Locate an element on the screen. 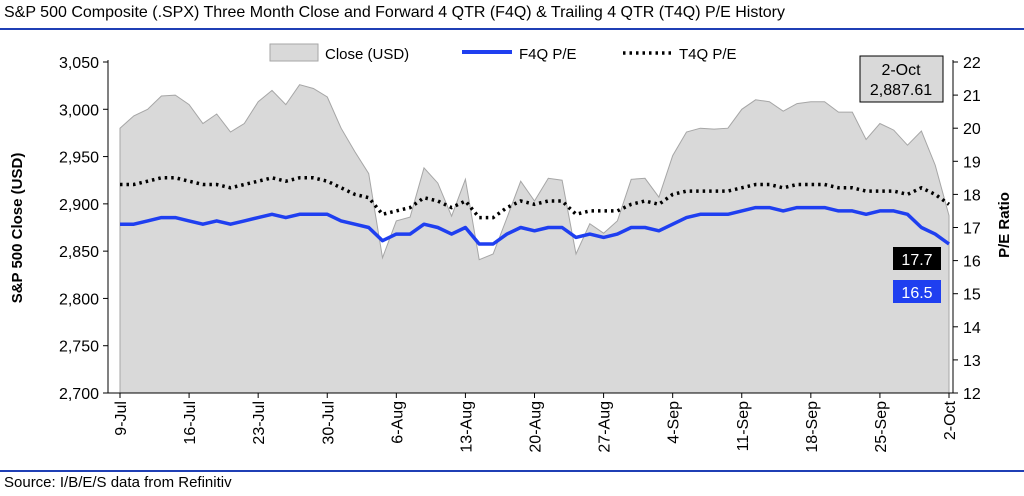 The image size is (1024, 496). top-rule is located at coordinates (512, 29).